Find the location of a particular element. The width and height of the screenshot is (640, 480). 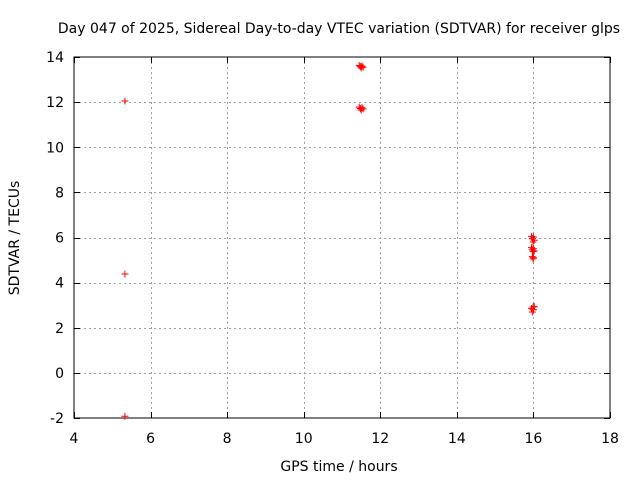

y-axis-tick-labels: -2 0 2 4 6 8 10 12 14 is located at coordinates (55, 238).